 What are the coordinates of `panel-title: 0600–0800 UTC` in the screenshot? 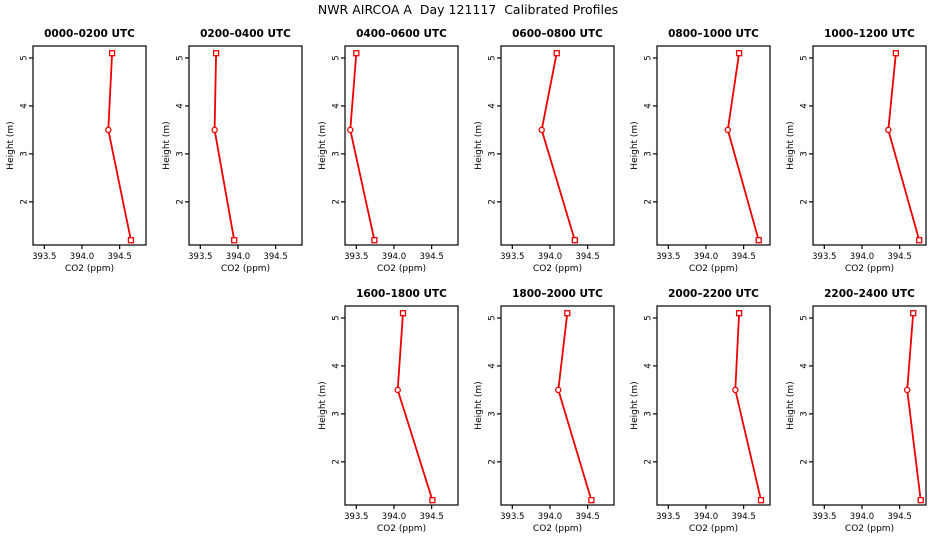 It's located at (557, 34).